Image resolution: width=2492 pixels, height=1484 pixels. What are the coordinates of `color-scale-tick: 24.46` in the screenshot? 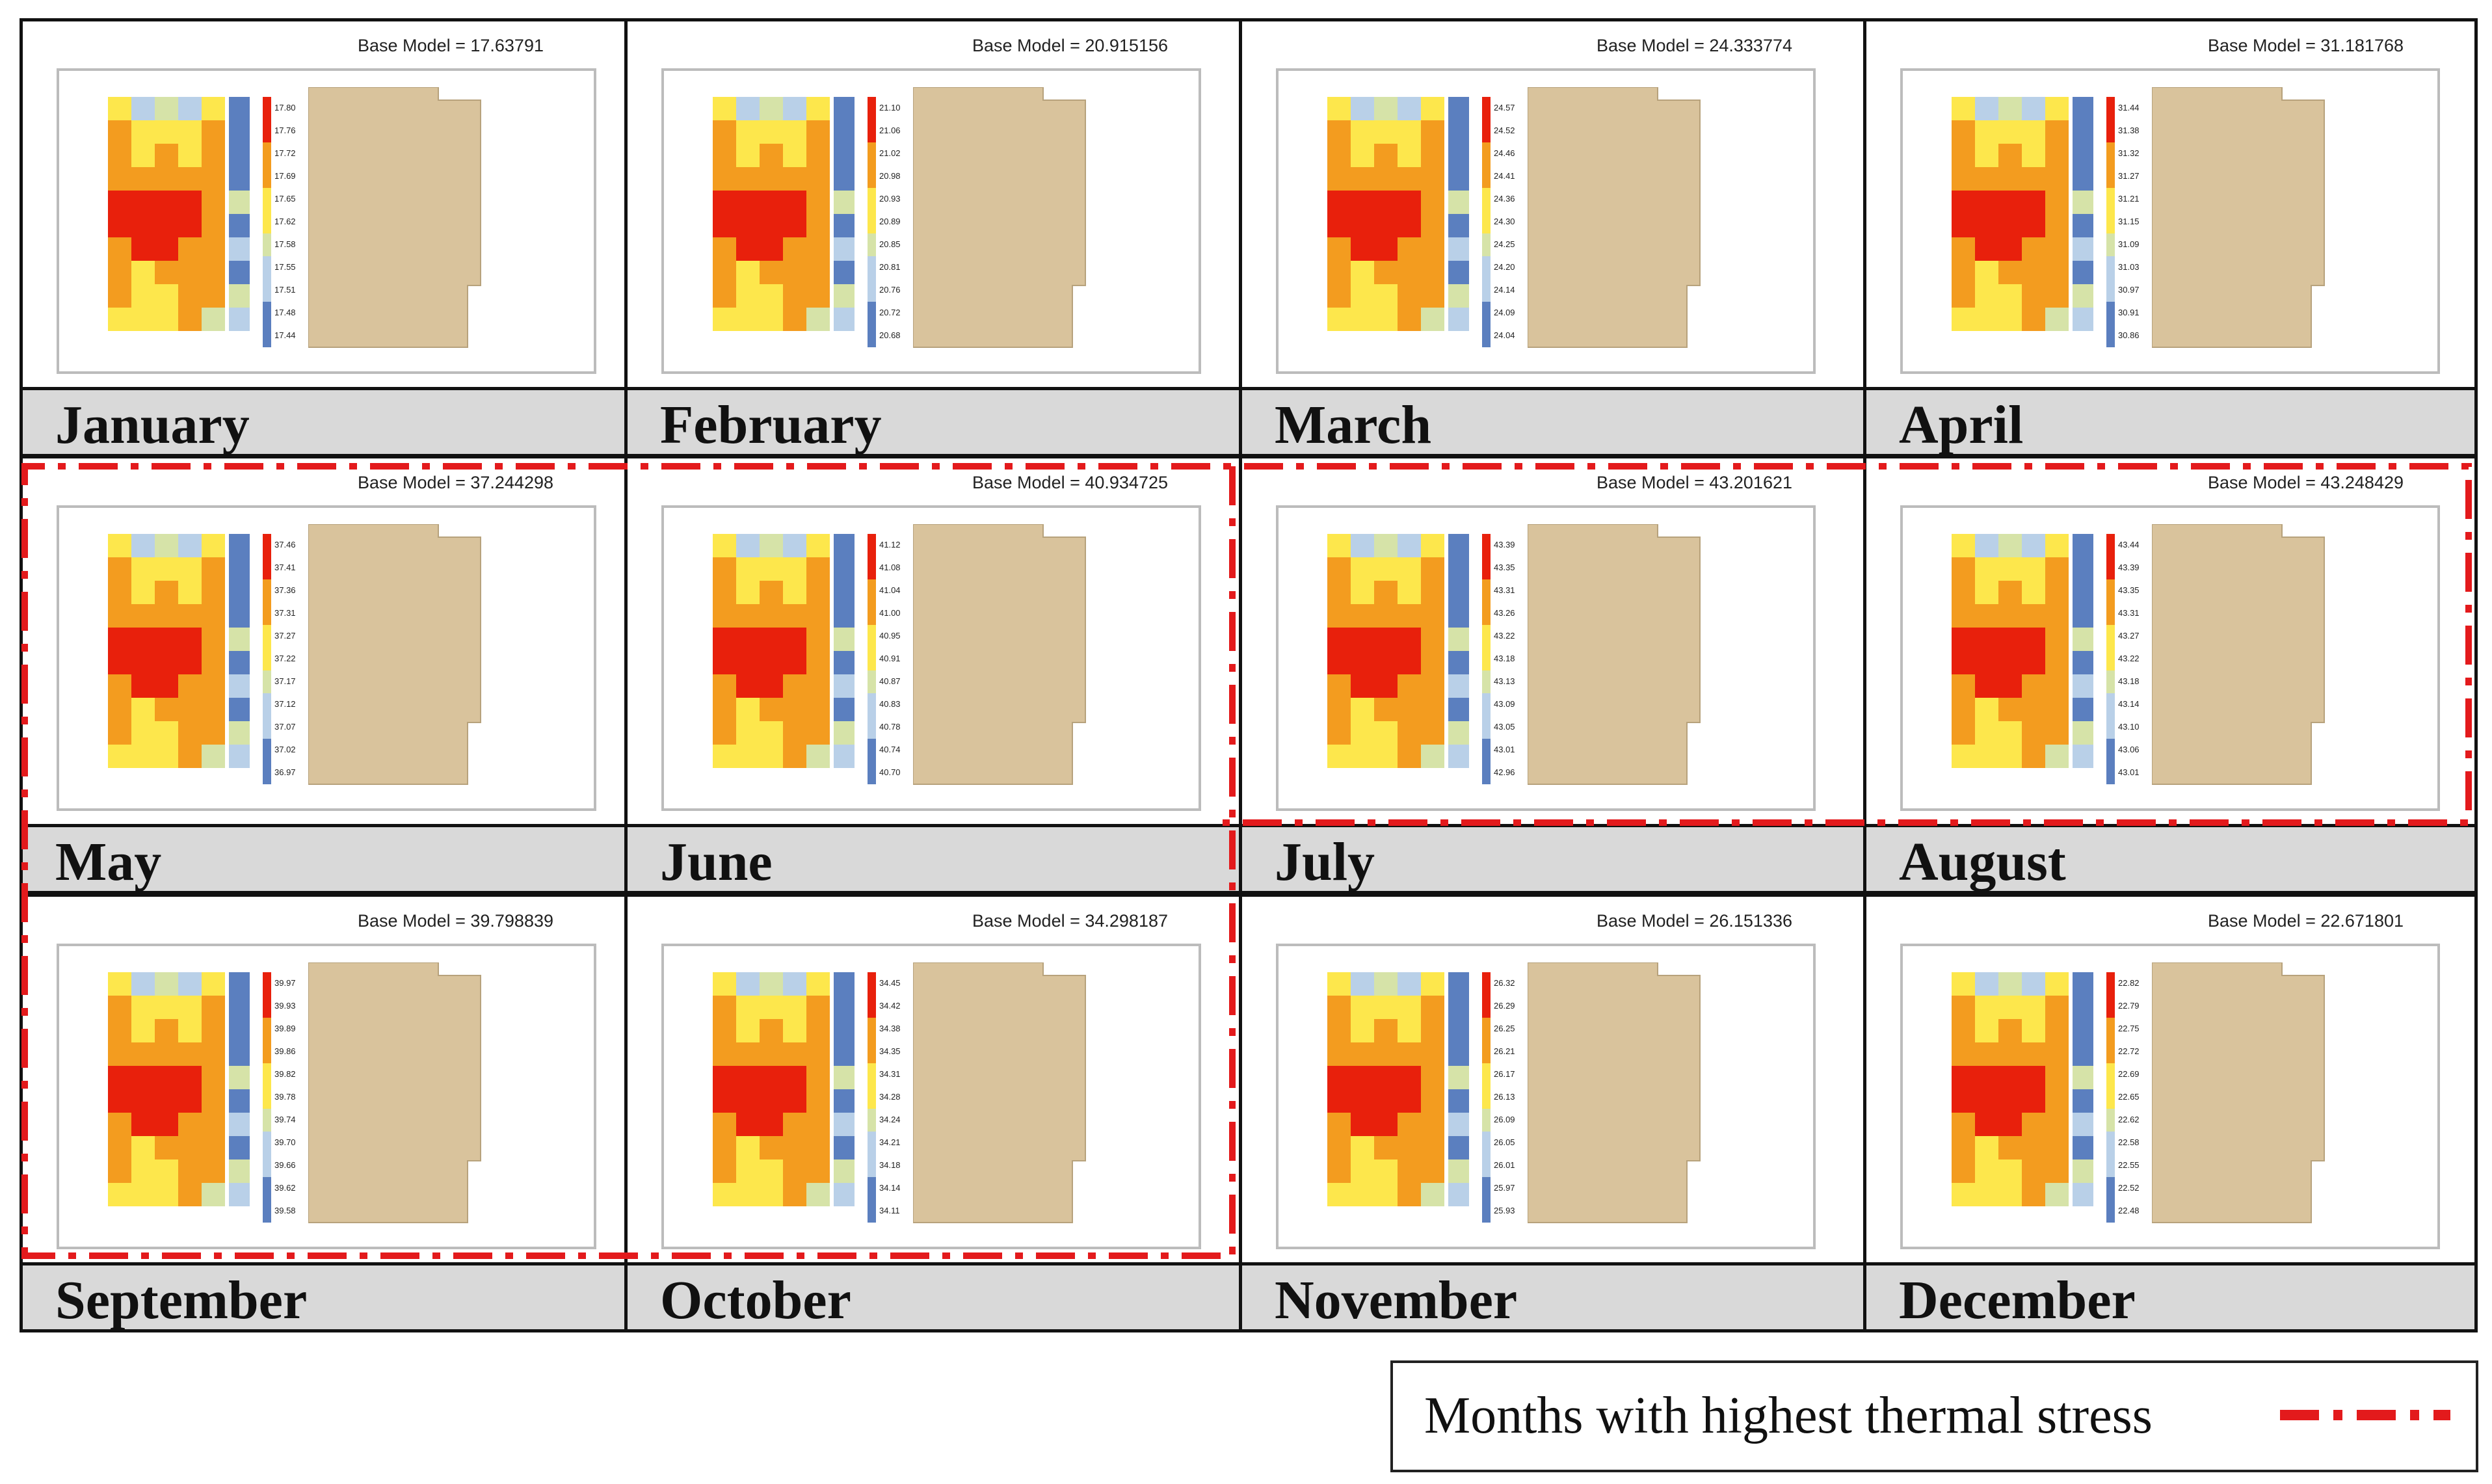 It's located at (1505, 153).